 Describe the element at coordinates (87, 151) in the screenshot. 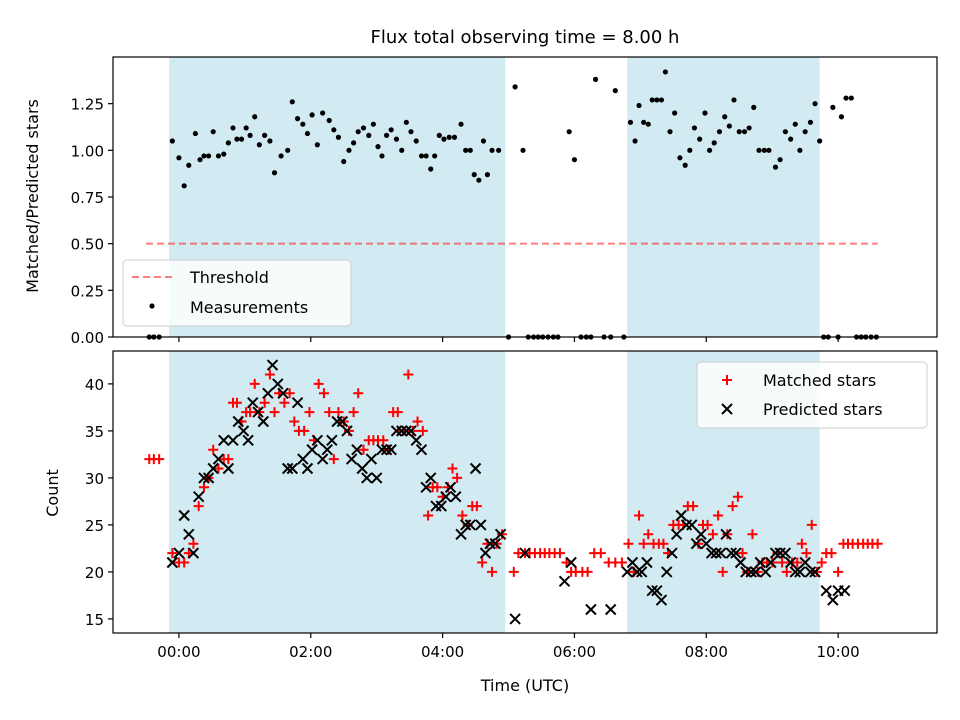

I see `top-y-tick-label: 1.00` at that location.